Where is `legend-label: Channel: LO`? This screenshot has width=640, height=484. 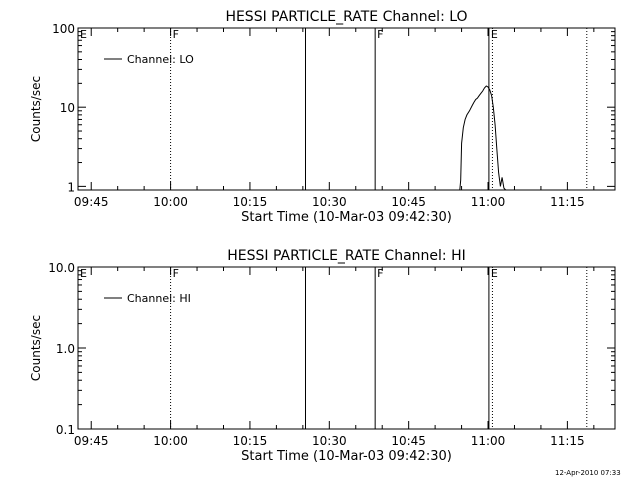
legend-label: Channel: LO is located at coordinates (160, 59).